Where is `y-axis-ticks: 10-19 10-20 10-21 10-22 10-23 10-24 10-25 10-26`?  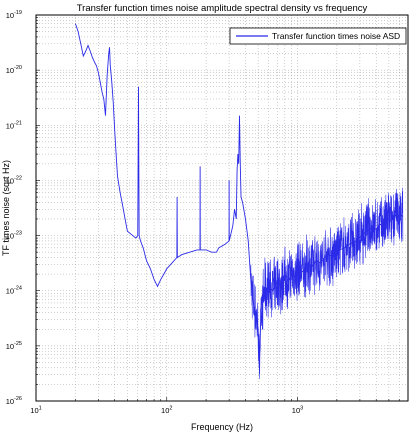
y-axis-ticks: 10-19 10-20 10-21 10-22 10-23 10-24 10-25 10-26 is located at coordinates (23, 208).